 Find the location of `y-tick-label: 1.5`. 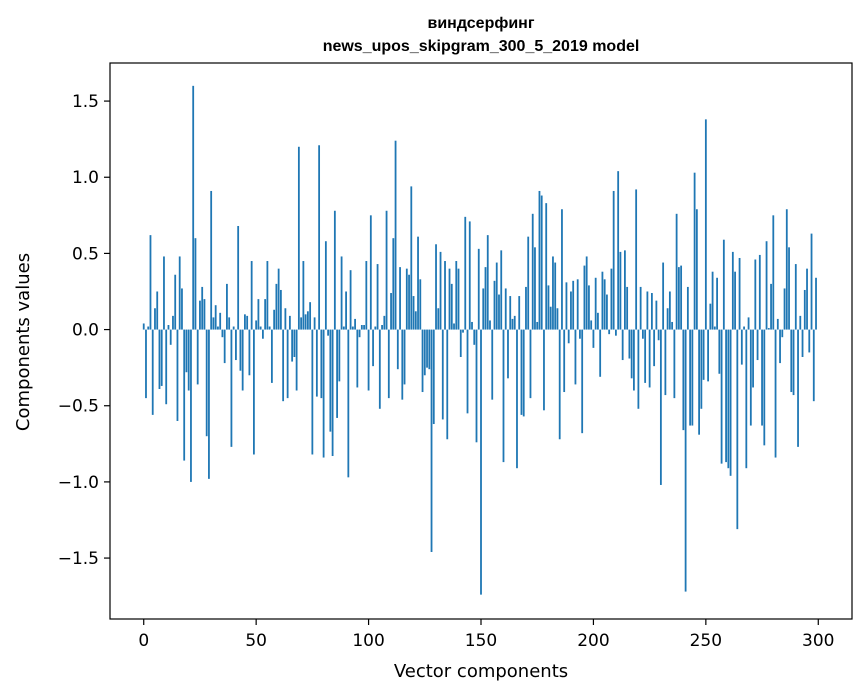

y-tick-label: 1.5 is located at coordinates (85, 102).